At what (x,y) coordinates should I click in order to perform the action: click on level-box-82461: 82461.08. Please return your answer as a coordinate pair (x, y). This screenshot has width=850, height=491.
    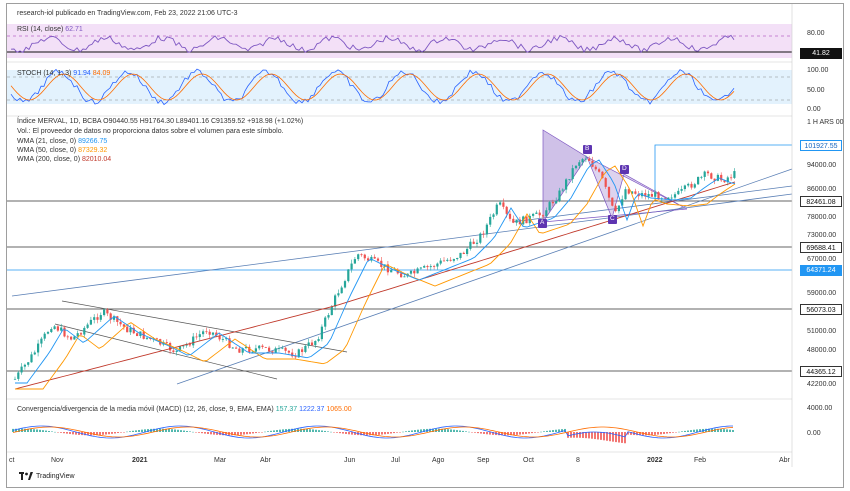
    Looking at the image, I should click on (821, 201).